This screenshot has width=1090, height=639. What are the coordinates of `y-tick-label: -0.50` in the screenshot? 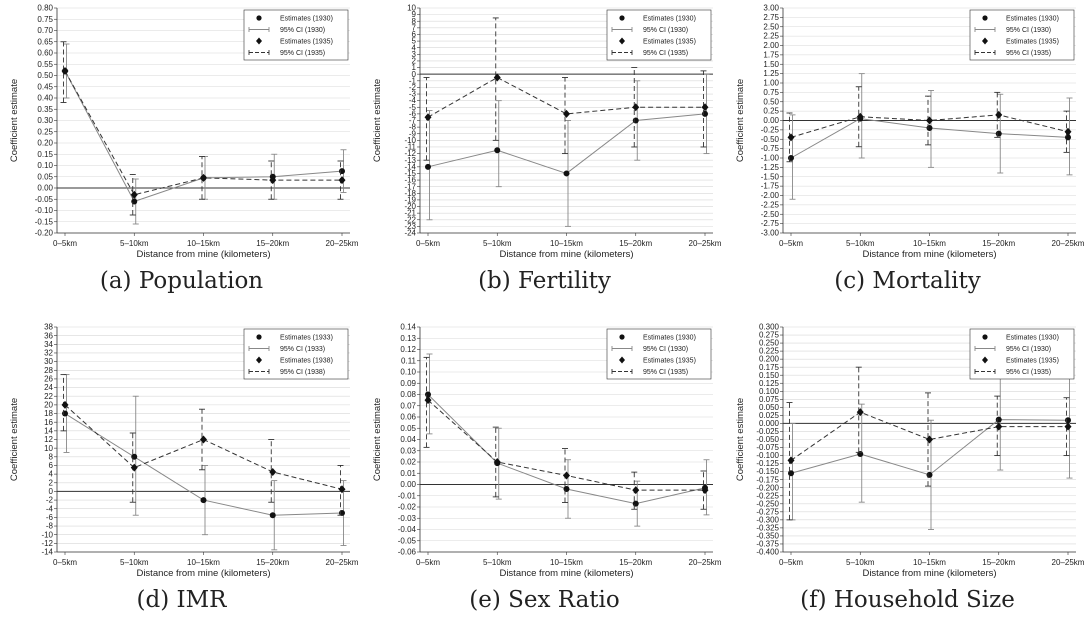 It's located at (770, 139).